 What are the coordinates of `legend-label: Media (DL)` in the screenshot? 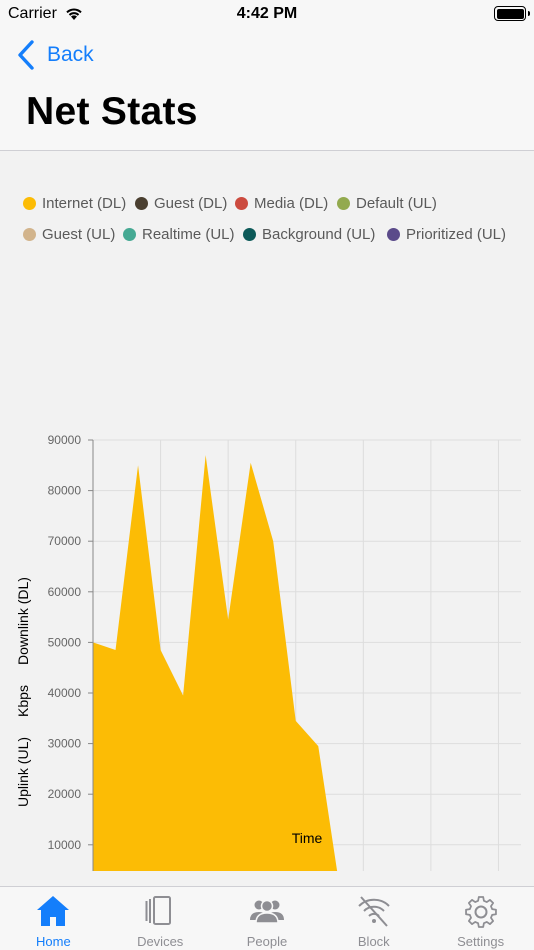 It's located at (291, 203).